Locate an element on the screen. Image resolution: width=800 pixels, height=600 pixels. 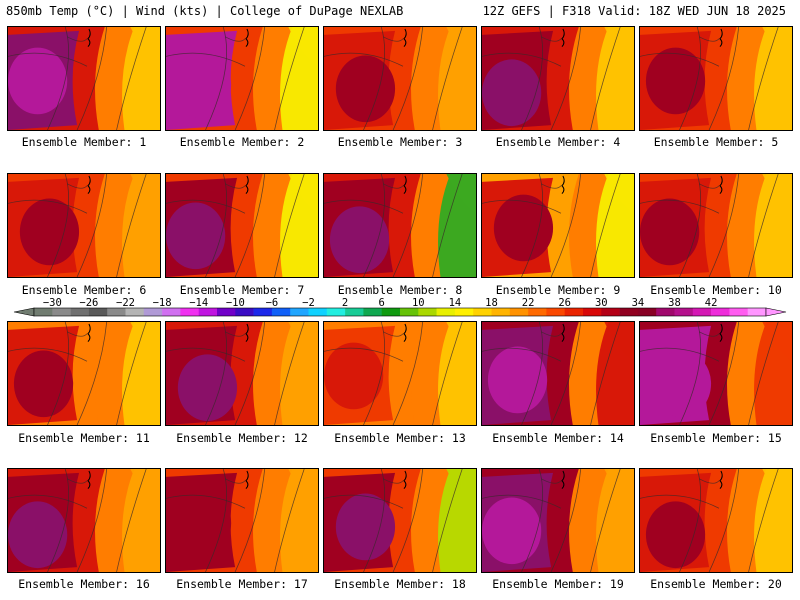
ensemble-member-label: Ensemble Member: 20 is located at coordinates (716, 584).